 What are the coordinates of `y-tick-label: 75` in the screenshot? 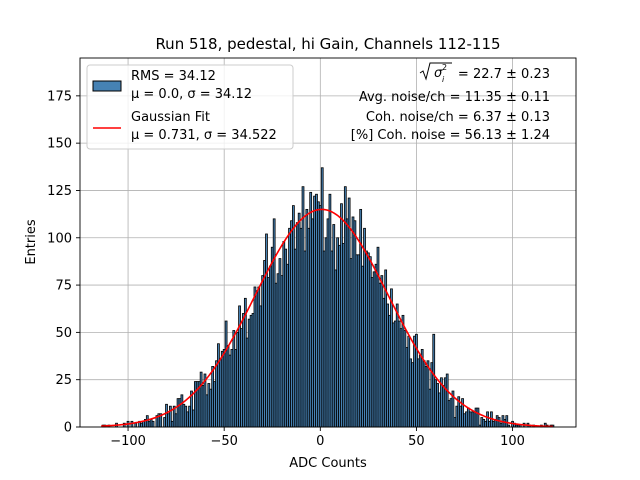 It's located at (63, 286).